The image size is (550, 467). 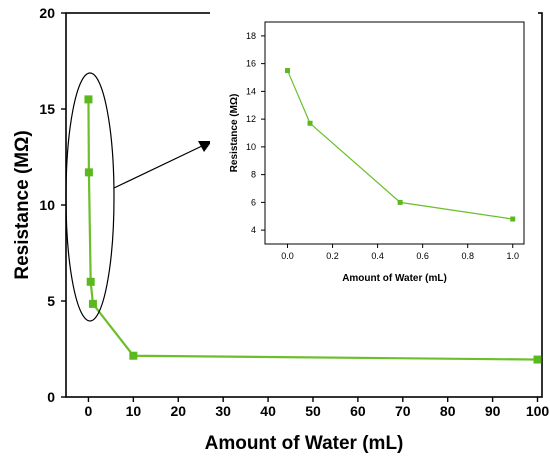 What do you see at coordinates (223, 411) in the screenshot?
I see `main-x-tick-label: 30` at bounding box center [223, 411].